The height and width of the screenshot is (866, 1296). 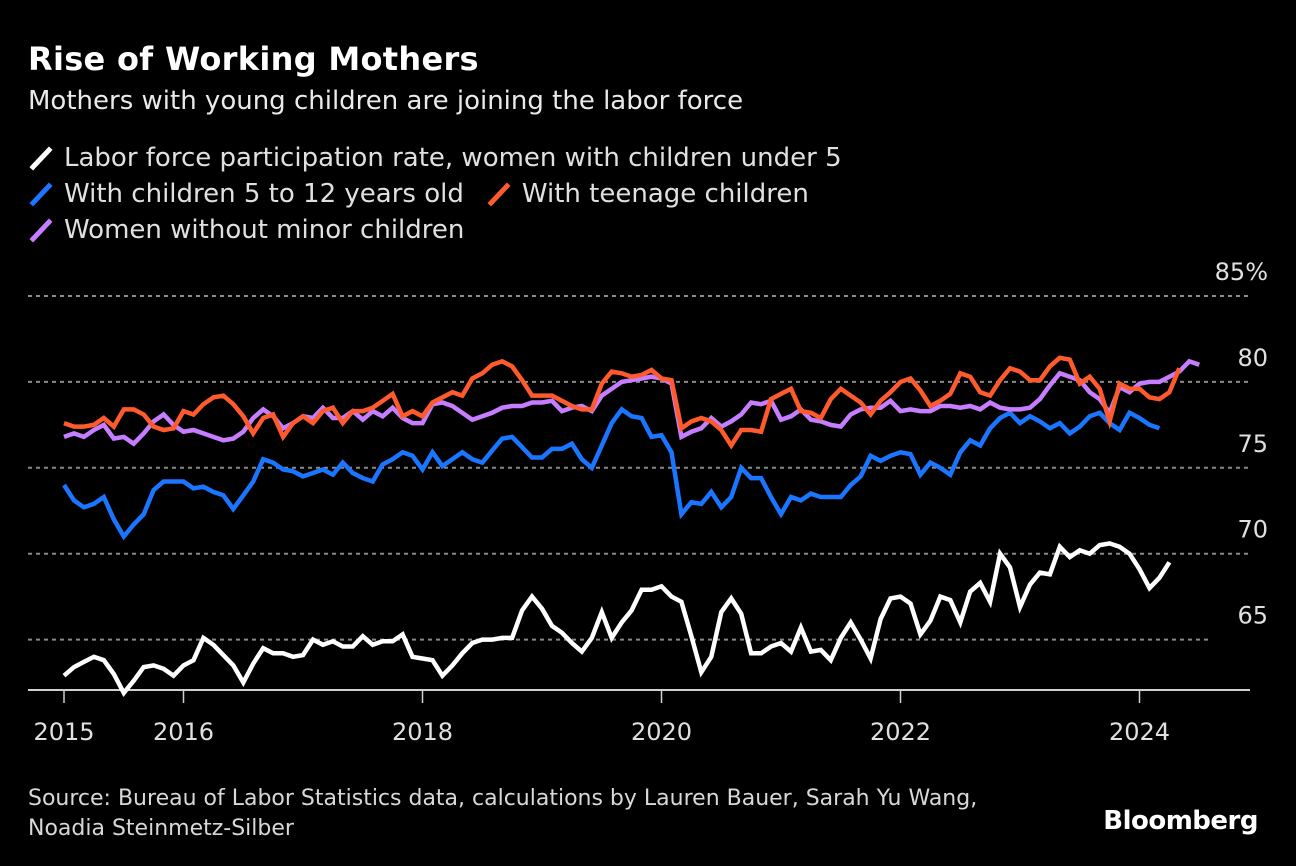 I want to click on x-tick-label: 2016, so click(x=183, y=732).